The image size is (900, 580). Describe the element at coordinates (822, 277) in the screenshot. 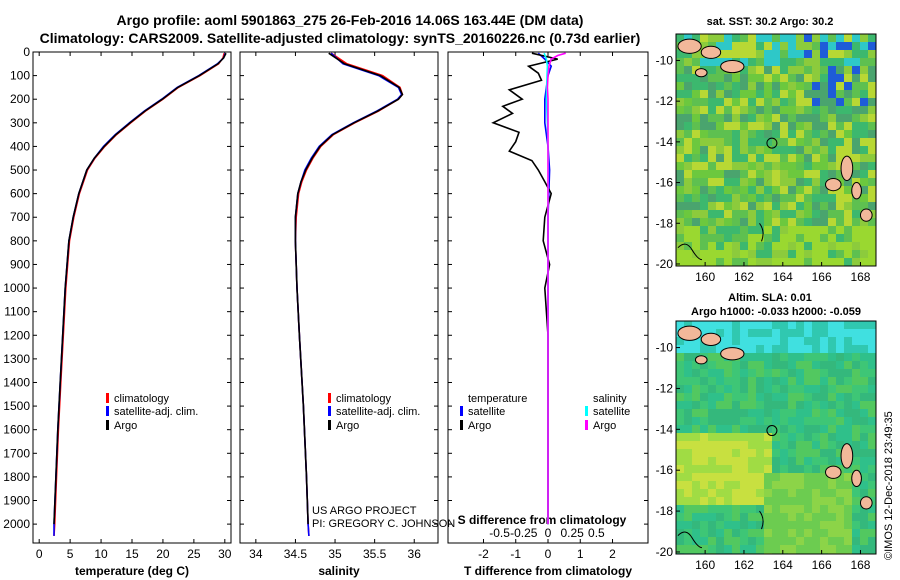

I see `map-x-tick-label: 166` at that location.